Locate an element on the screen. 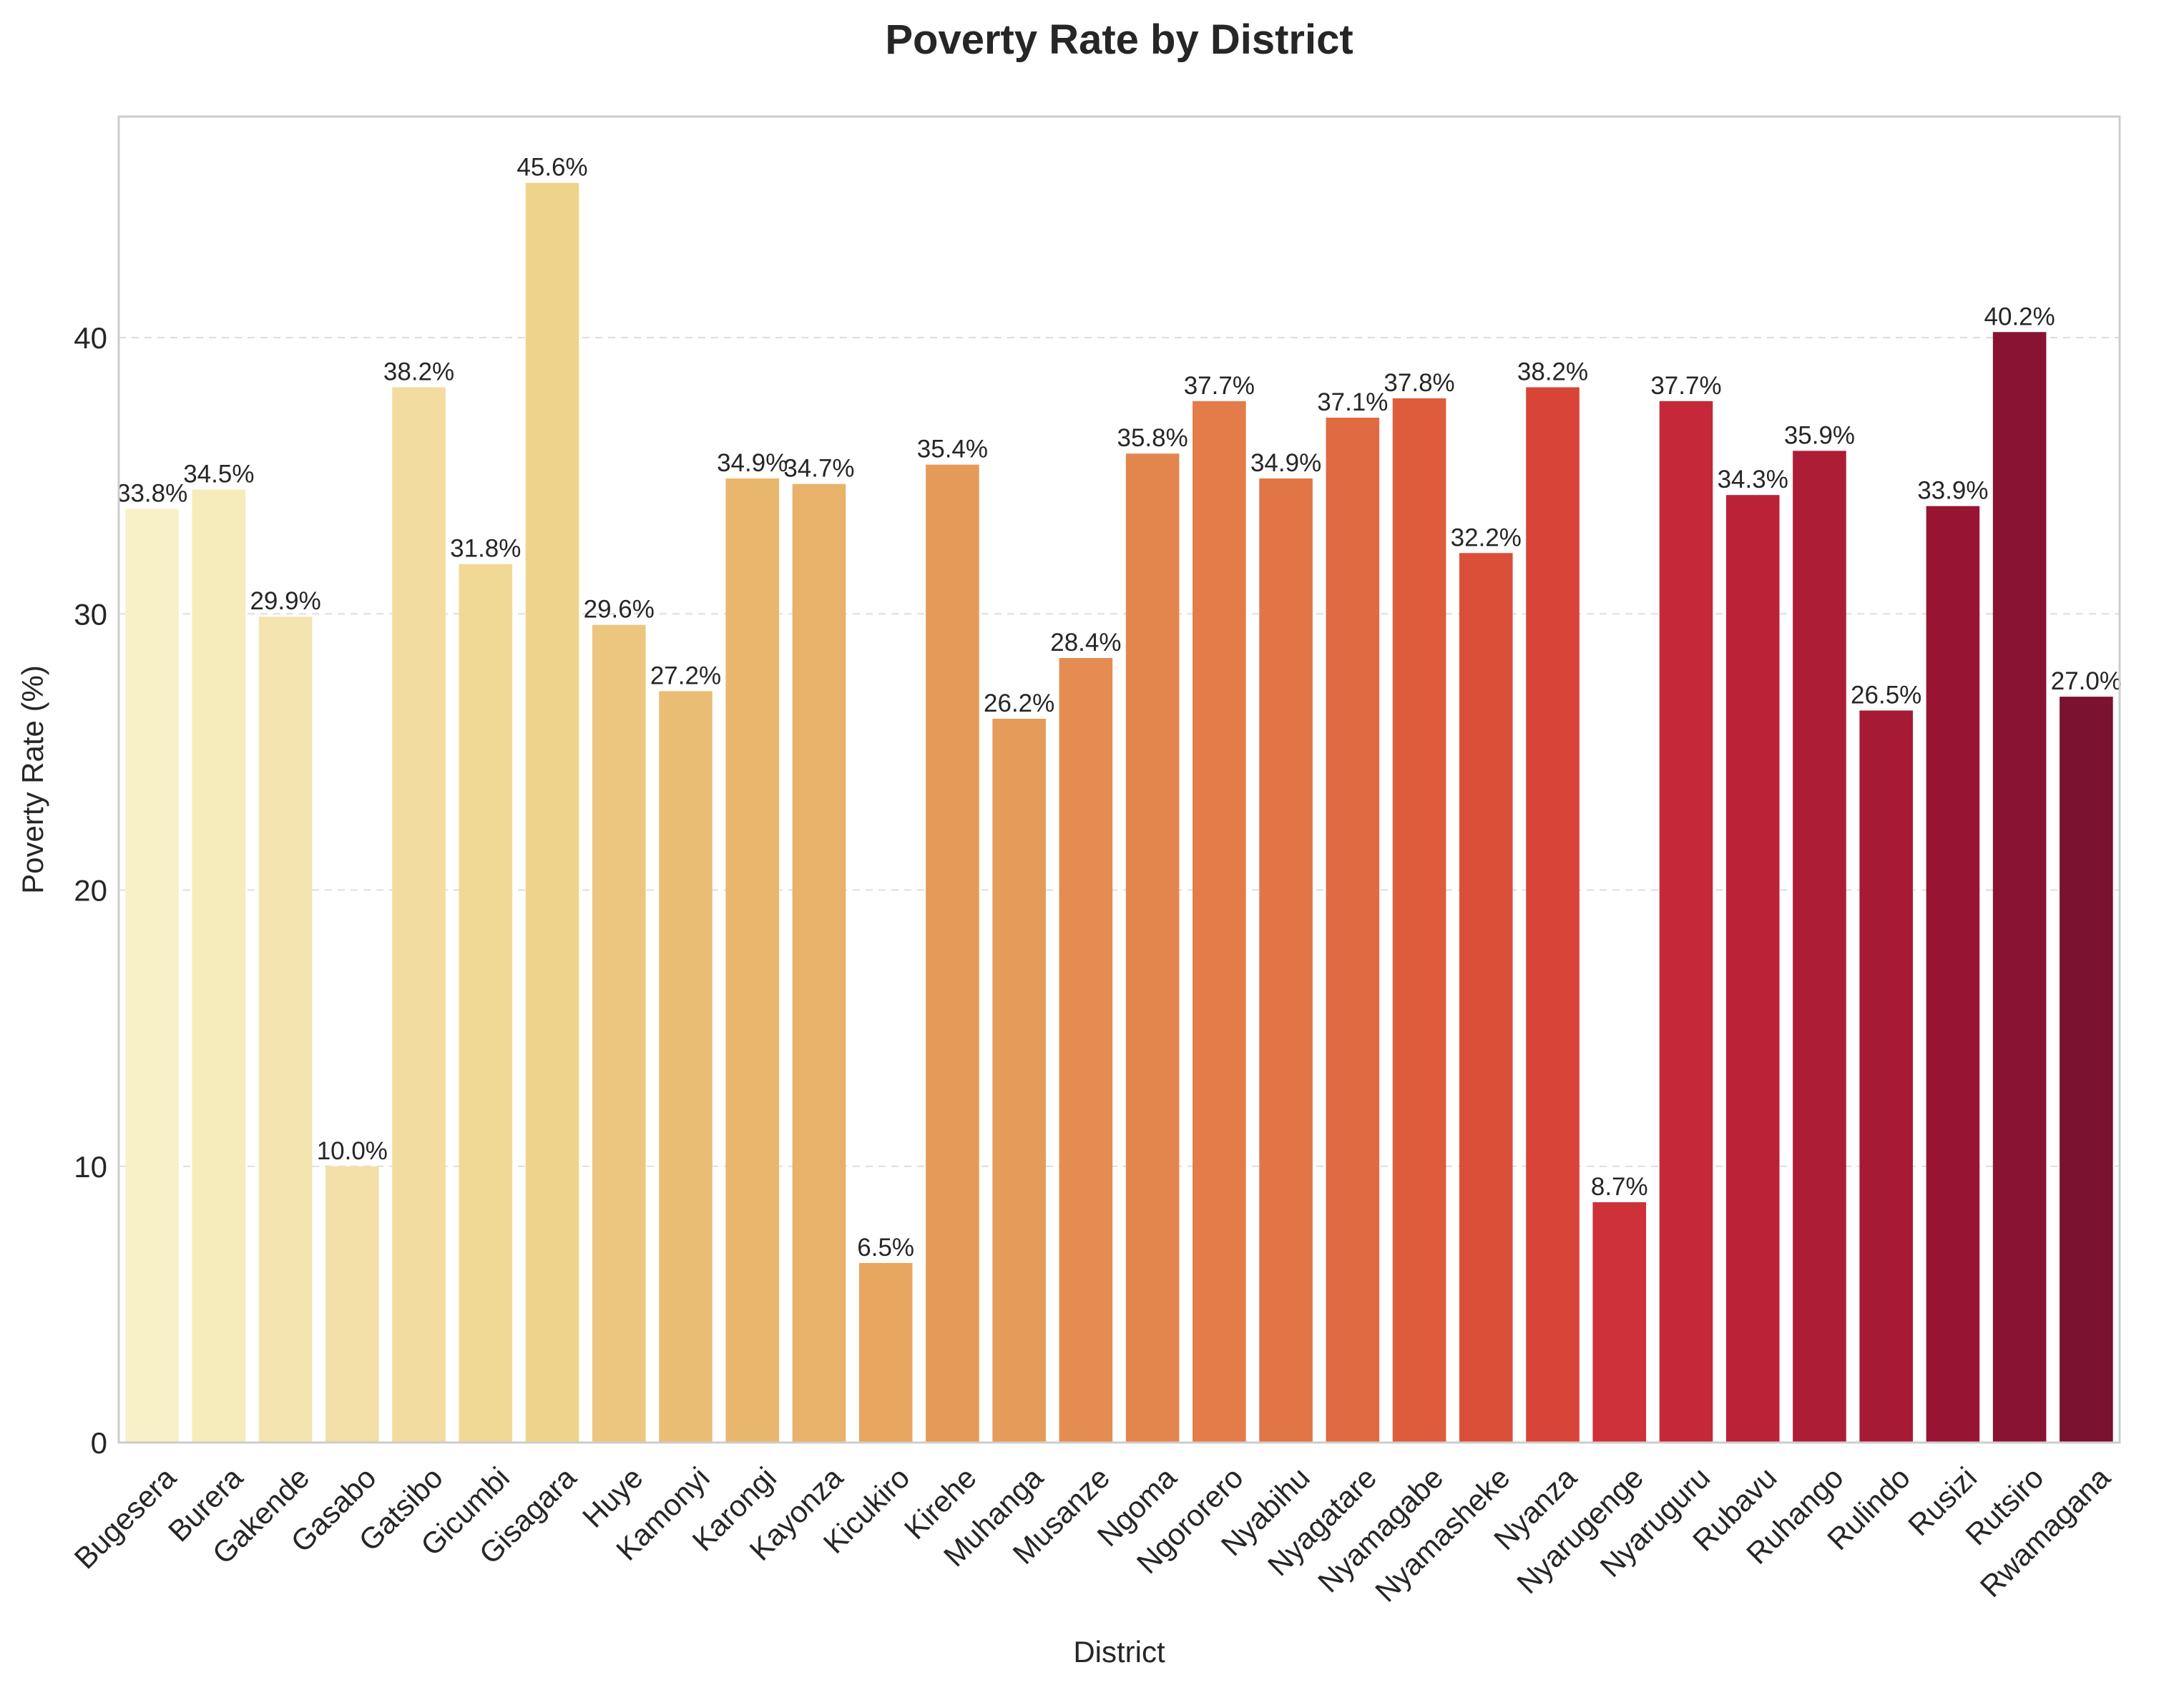  bar-value-label: 8.7% is located at coordinates (1619, 1187).